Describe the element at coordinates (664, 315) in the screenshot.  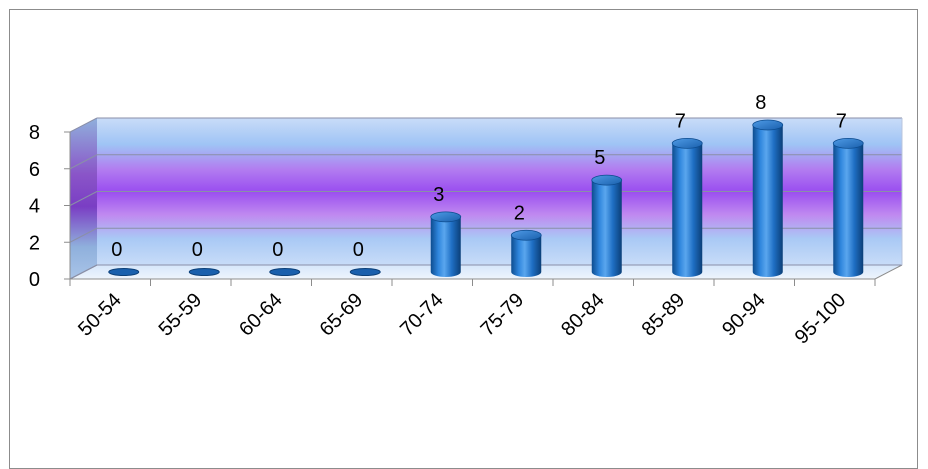
I see `x-tick-label: 85-89` at that location.